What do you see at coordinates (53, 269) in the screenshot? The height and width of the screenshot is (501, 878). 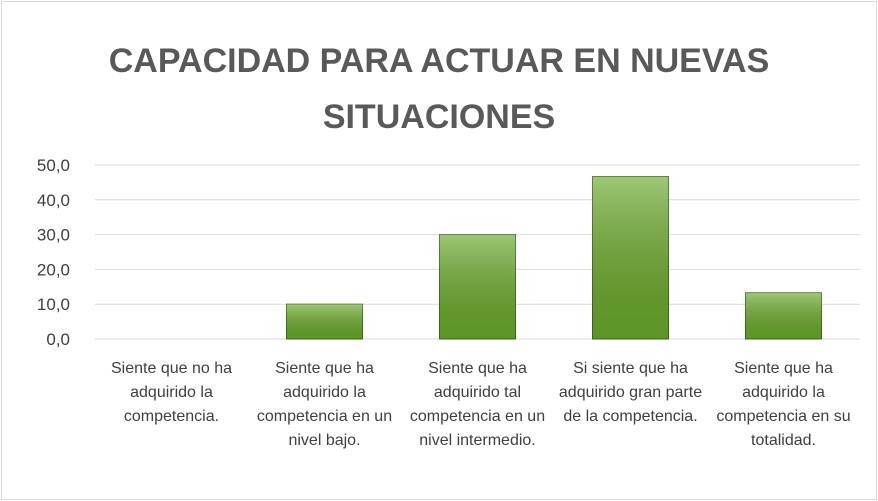 I see `y-tick-label: 20,0` at bounding box center [53, 269].